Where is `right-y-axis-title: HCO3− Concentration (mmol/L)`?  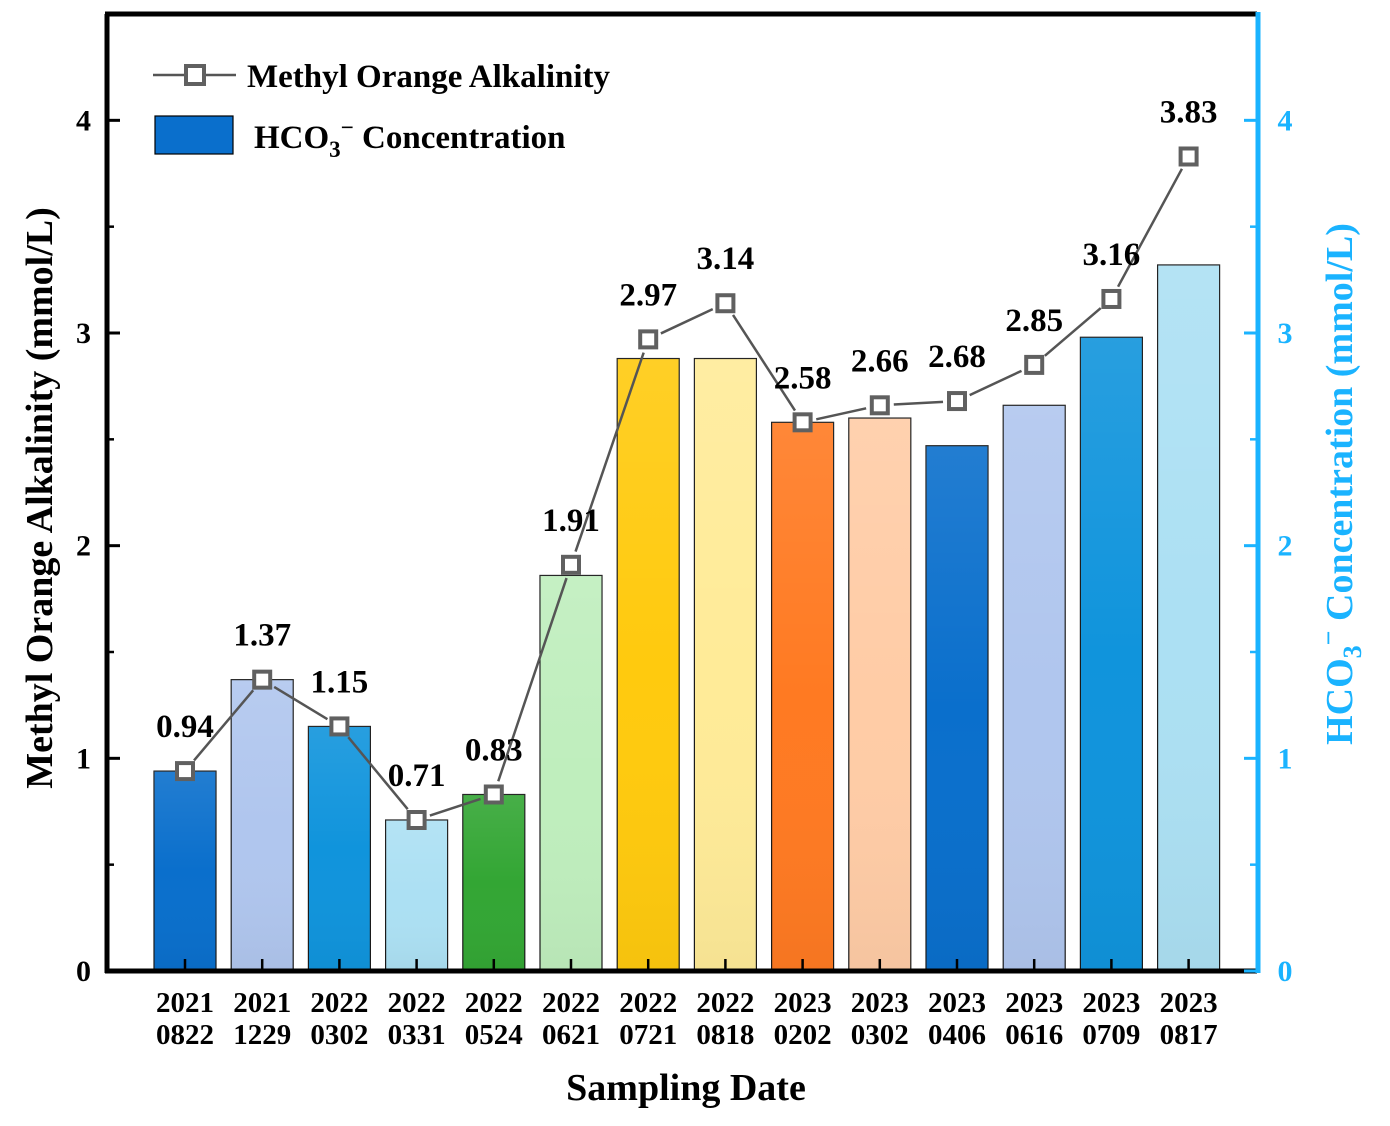 right-y-axis-title: HCO3− Concentration (mmol/L) is located at coordinates (1340, 484).